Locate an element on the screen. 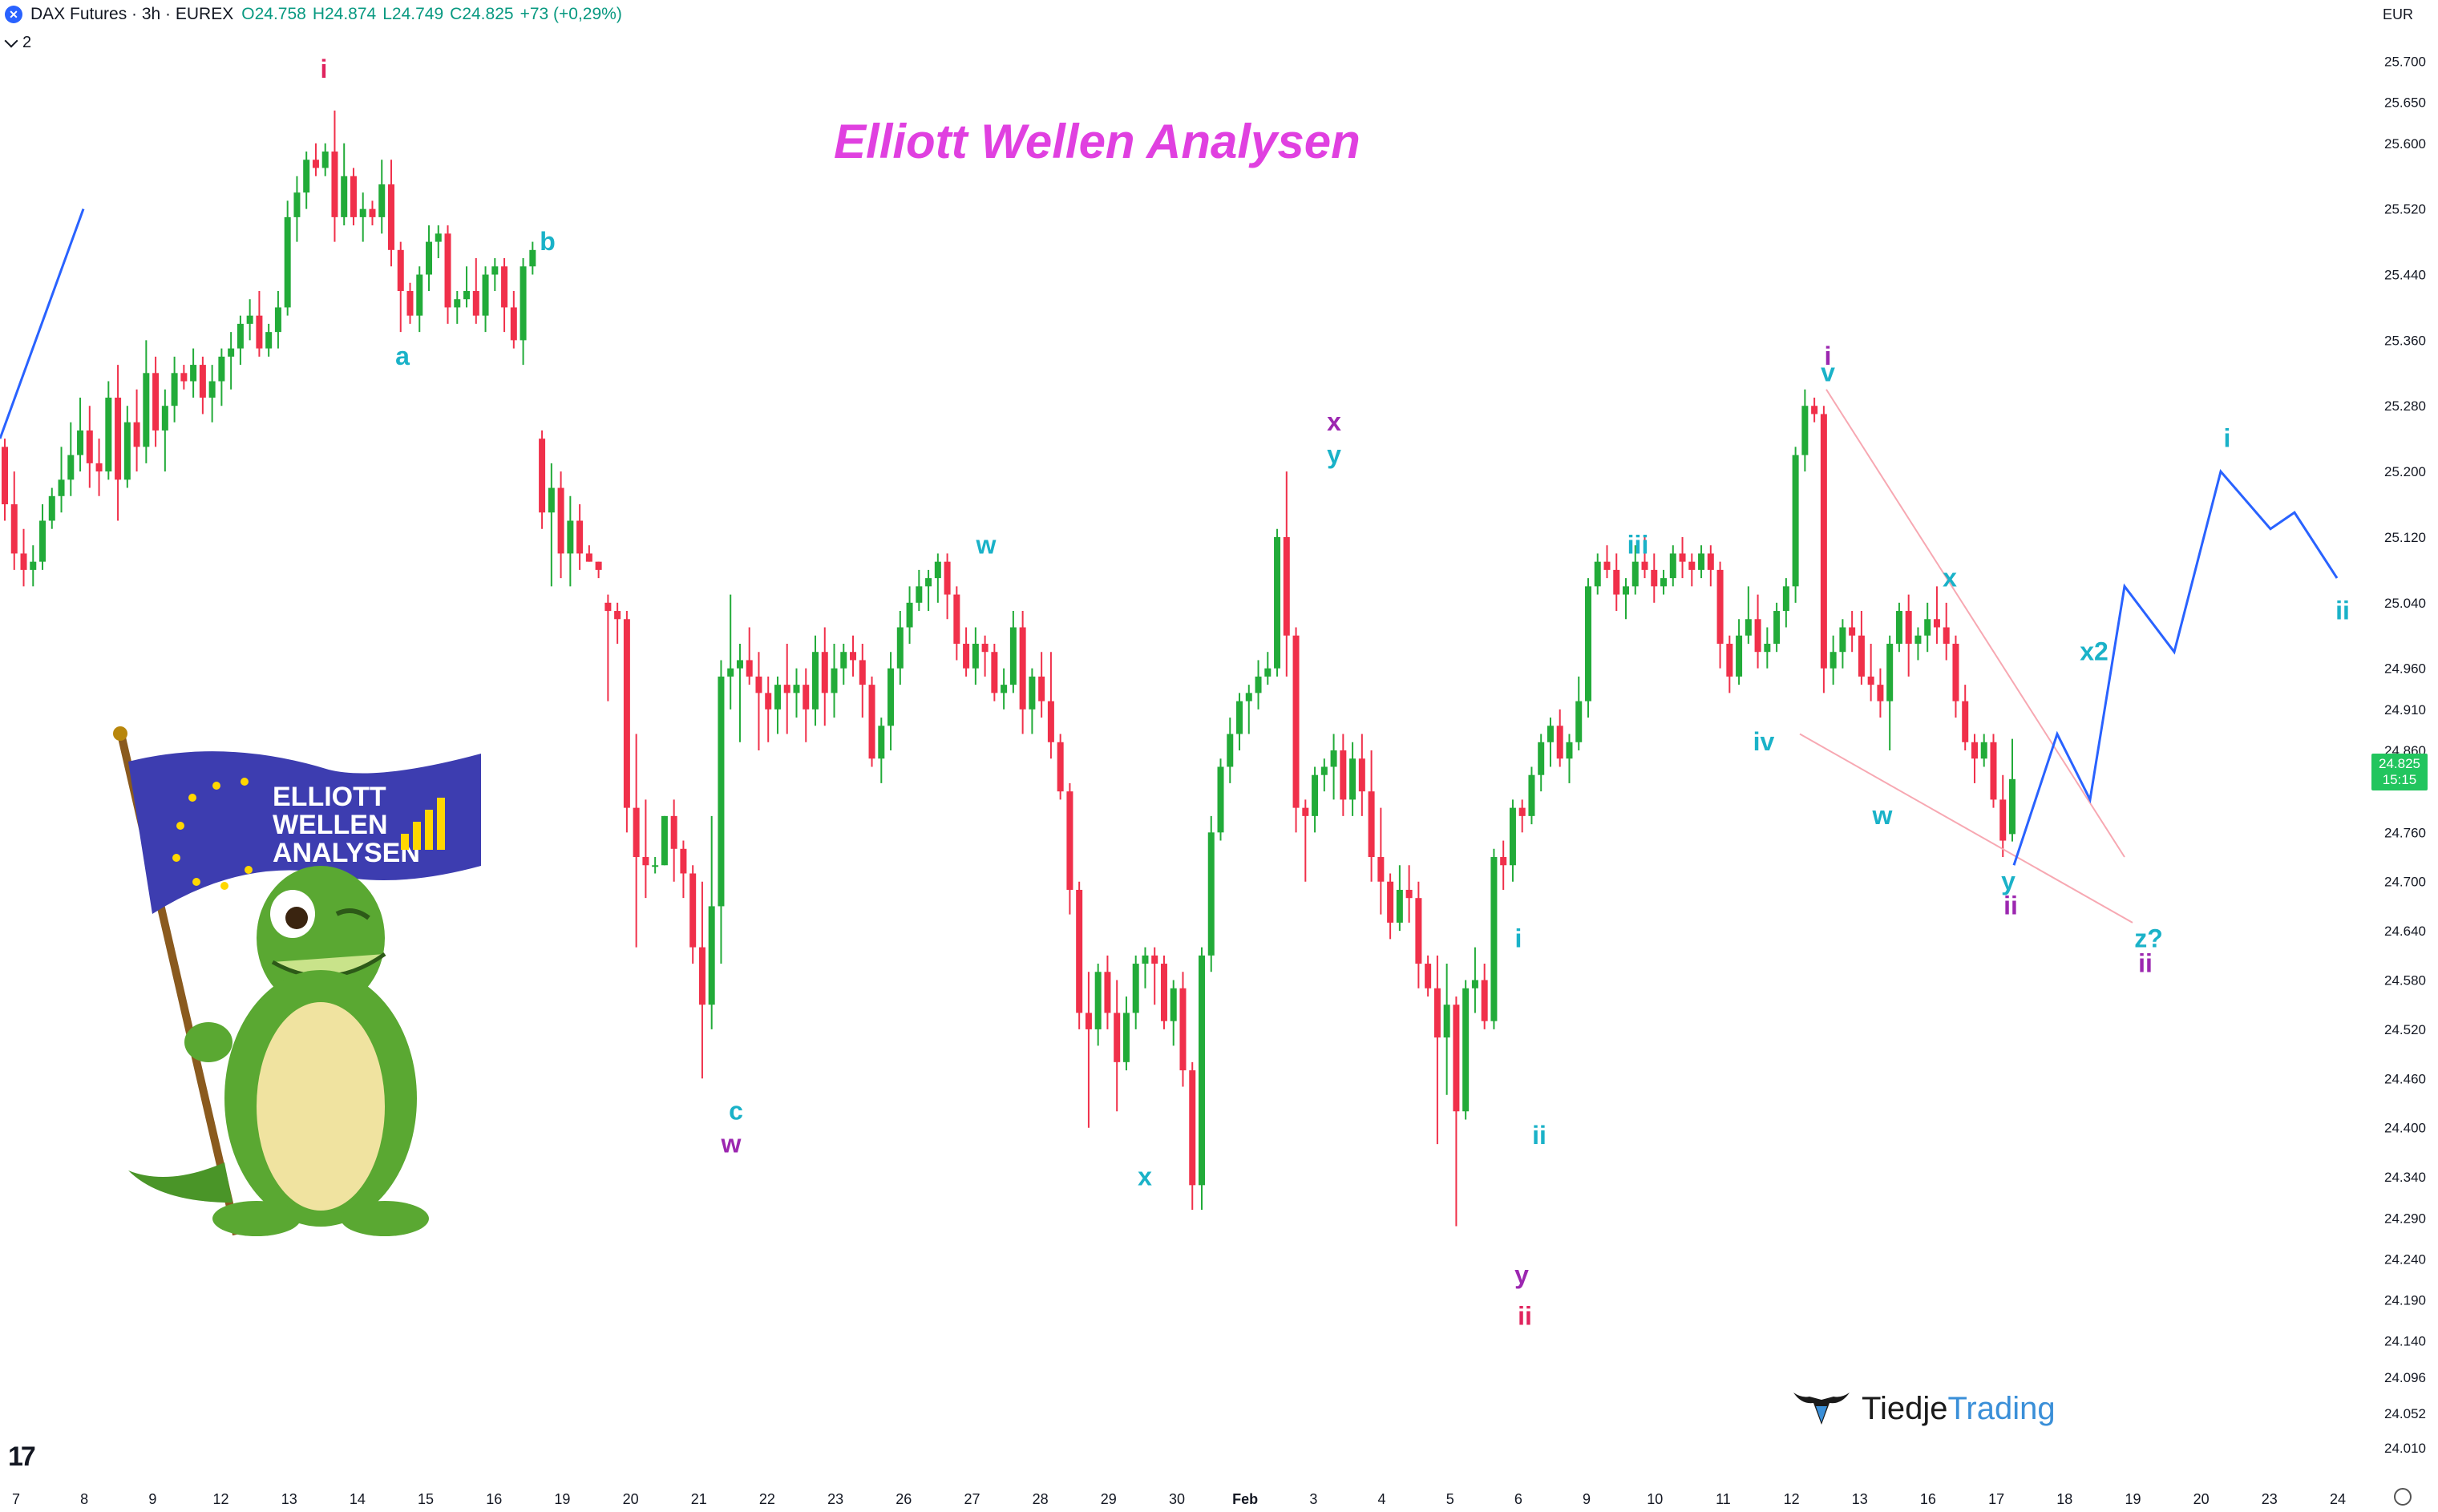  x-tick-label: 10 is located at coordinates (1655, 1499).